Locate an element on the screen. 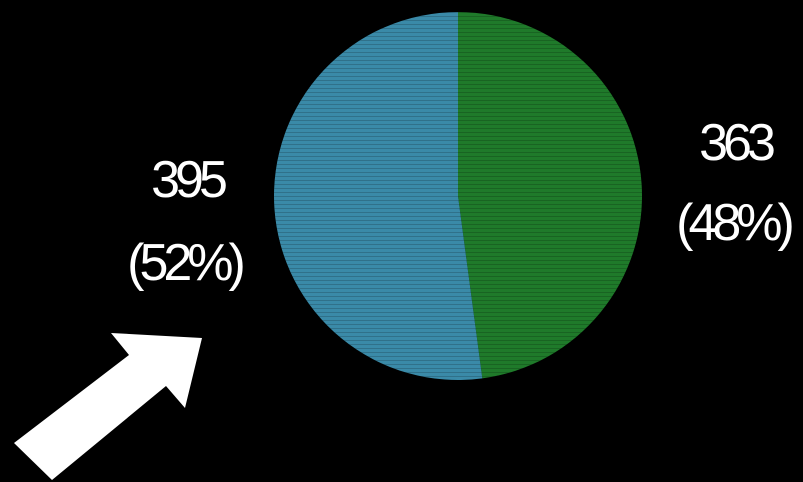  annotation-arrow is located at coordinates (108, 406).